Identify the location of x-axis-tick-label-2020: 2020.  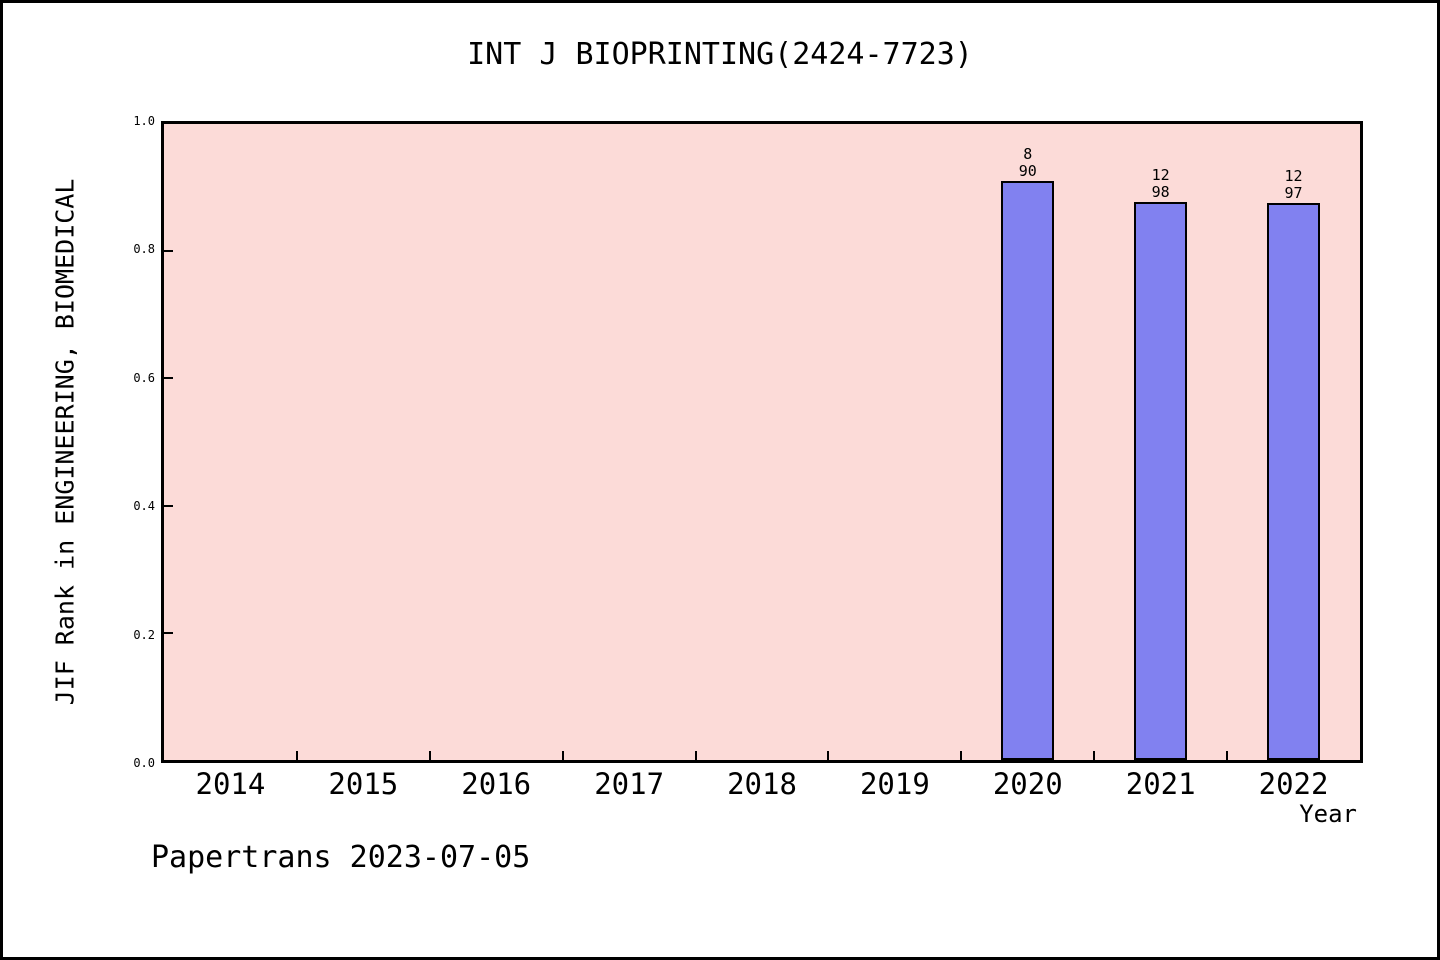
(1027, 784).